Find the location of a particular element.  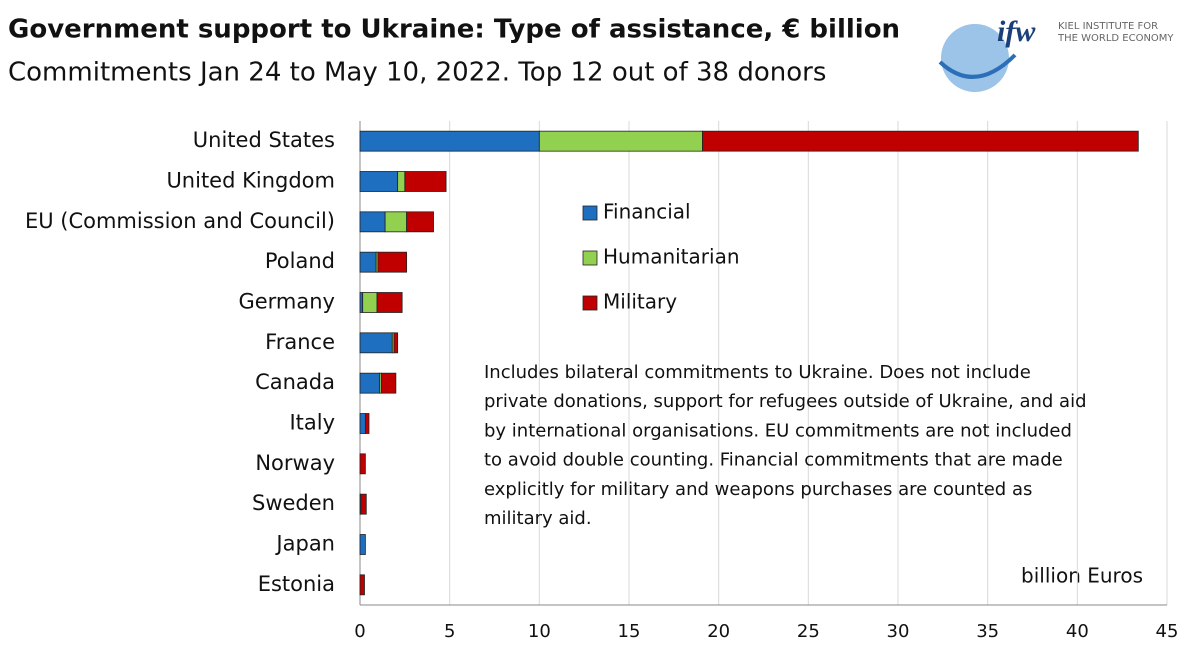

logo-line: THE WORLD ECONOMY is located at coordinates (1115, 38).